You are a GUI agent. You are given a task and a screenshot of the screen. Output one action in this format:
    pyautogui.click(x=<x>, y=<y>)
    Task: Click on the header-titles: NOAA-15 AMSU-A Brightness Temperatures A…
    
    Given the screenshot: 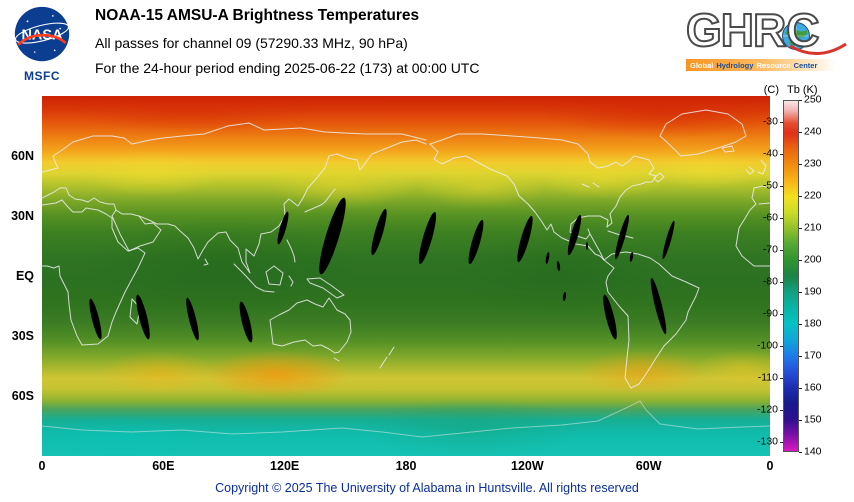 What is the action you would take?
    pyautogui.click(x=287, y=46)
    